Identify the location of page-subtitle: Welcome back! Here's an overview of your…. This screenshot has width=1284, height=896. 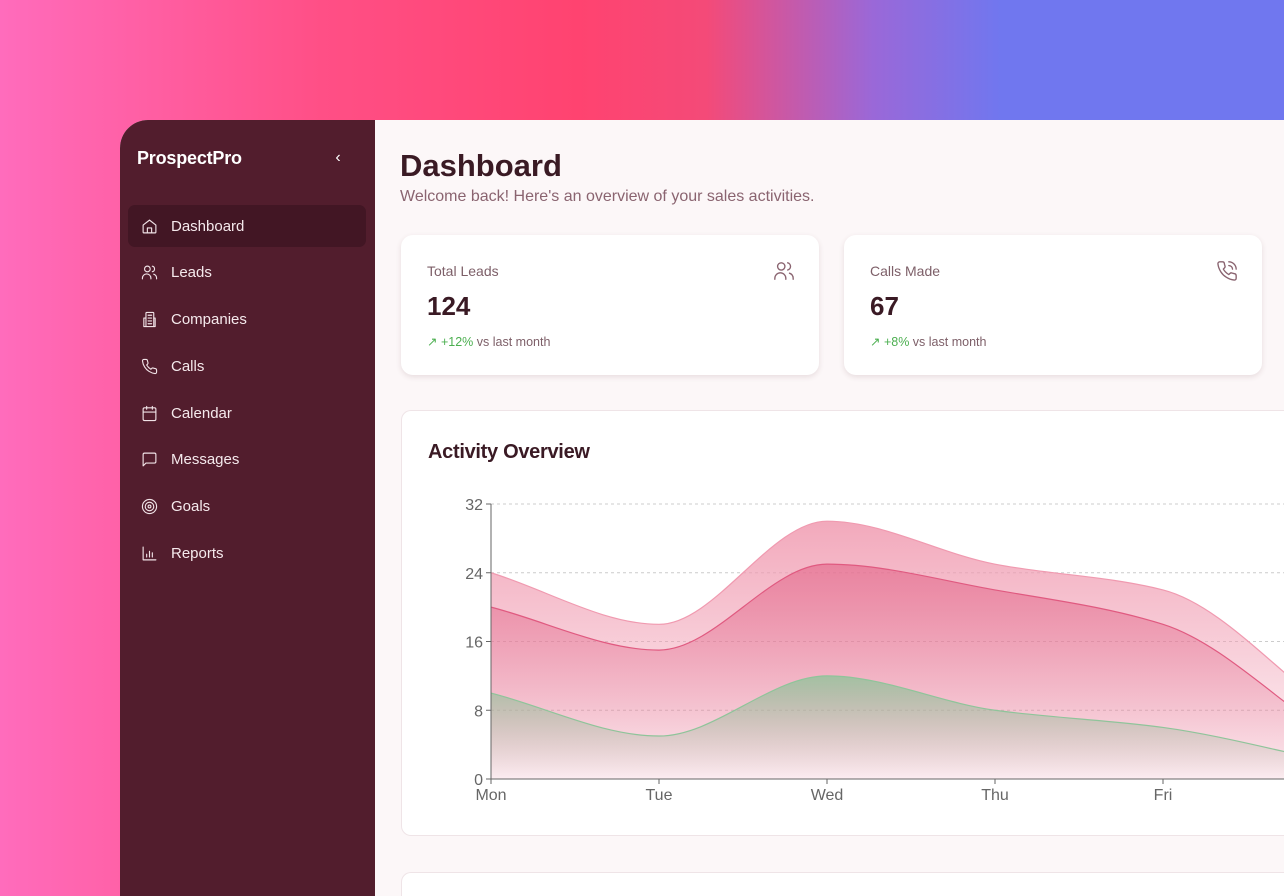
(607, 196).